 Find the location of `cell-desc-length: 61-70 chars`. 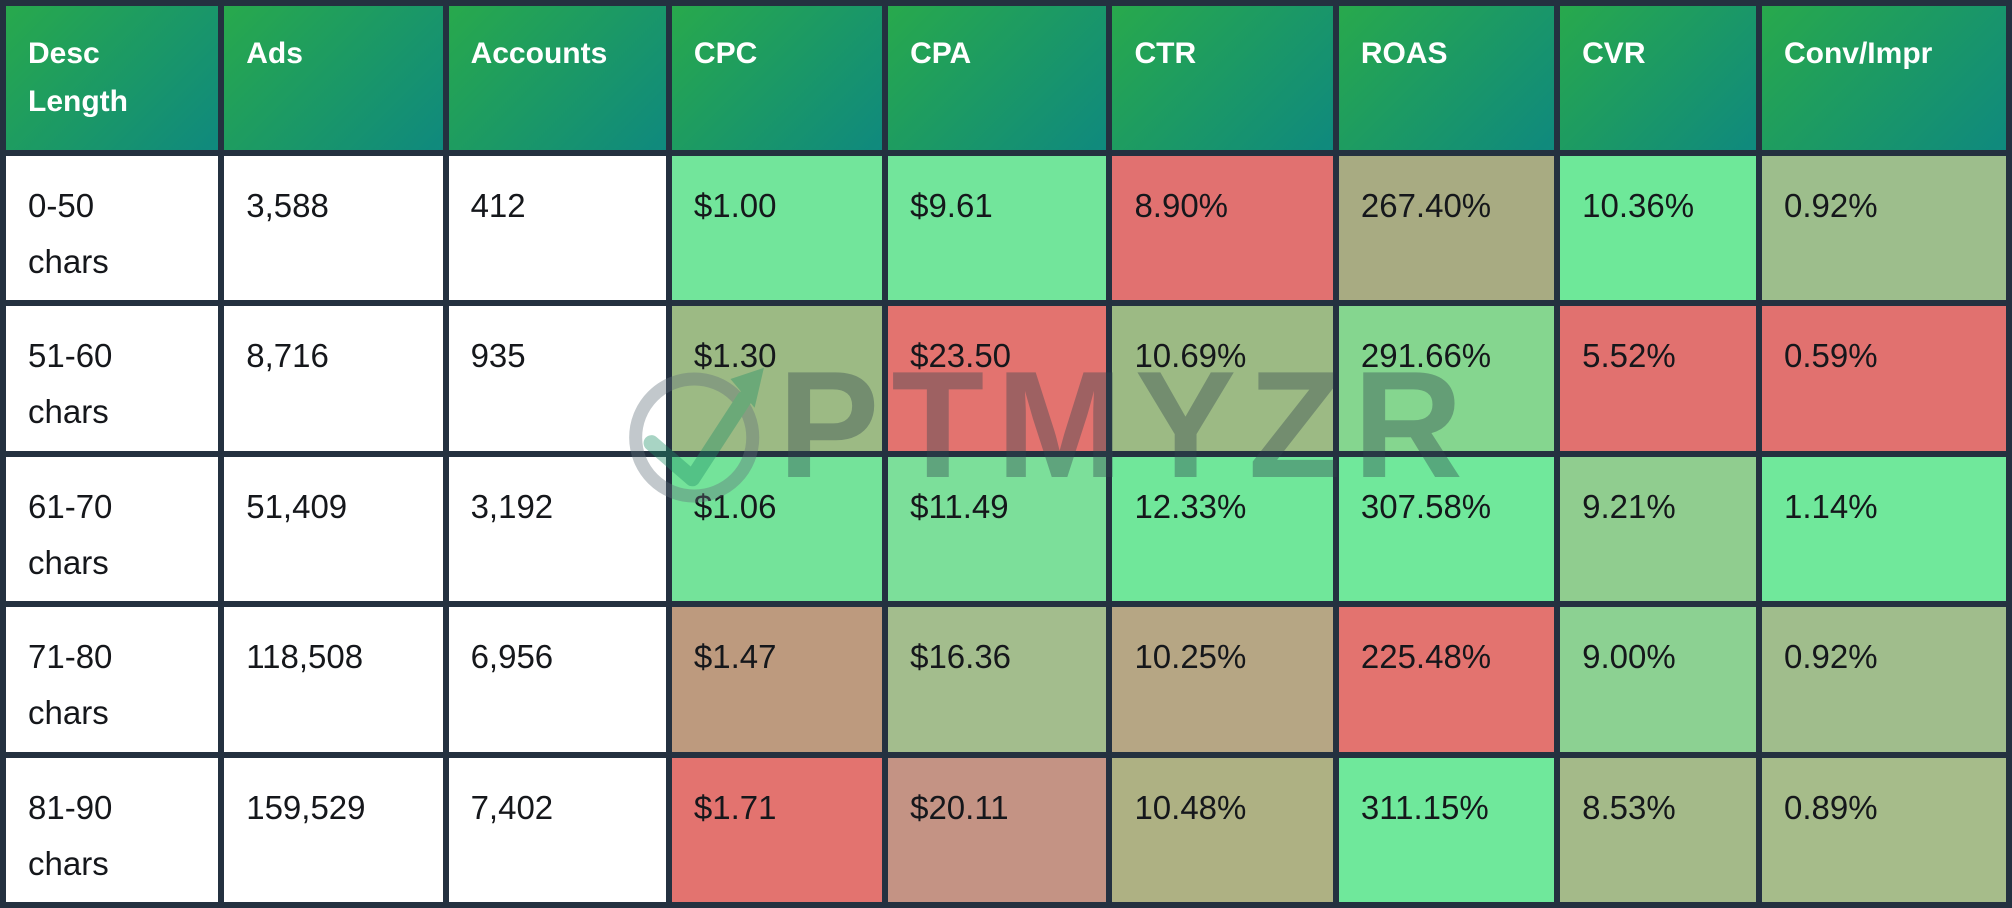

cell-desc-length: 61-70 chars is located at coordinates (112, 529).